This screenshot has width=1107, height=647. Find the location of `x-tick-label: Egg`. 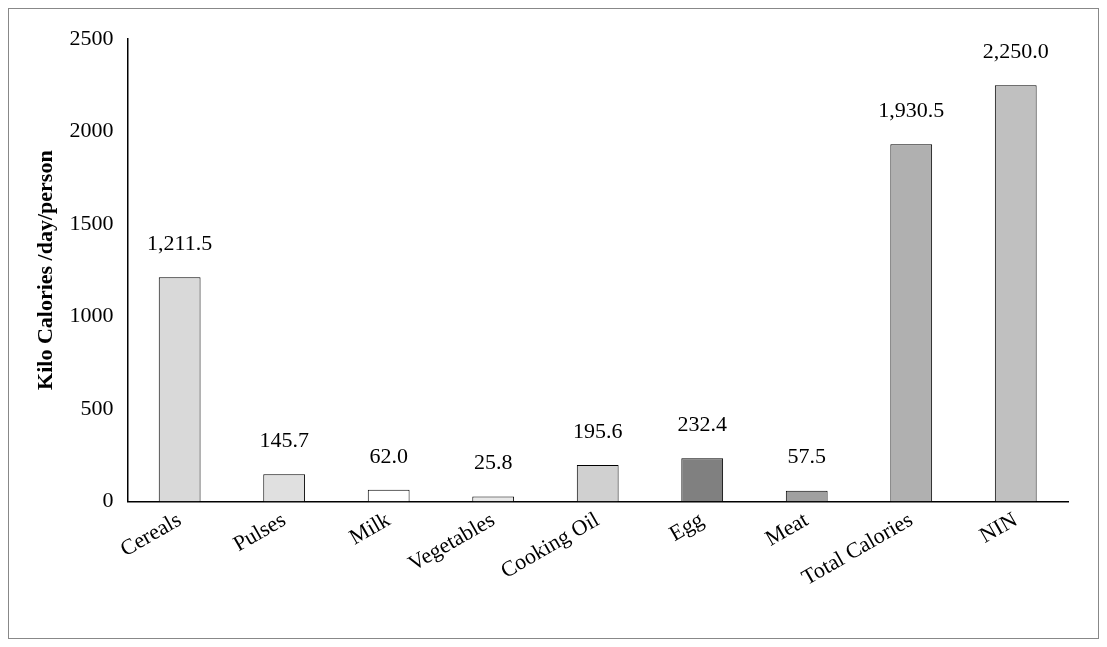

x-tick-label: Egg is located at coordinates (686, 526).